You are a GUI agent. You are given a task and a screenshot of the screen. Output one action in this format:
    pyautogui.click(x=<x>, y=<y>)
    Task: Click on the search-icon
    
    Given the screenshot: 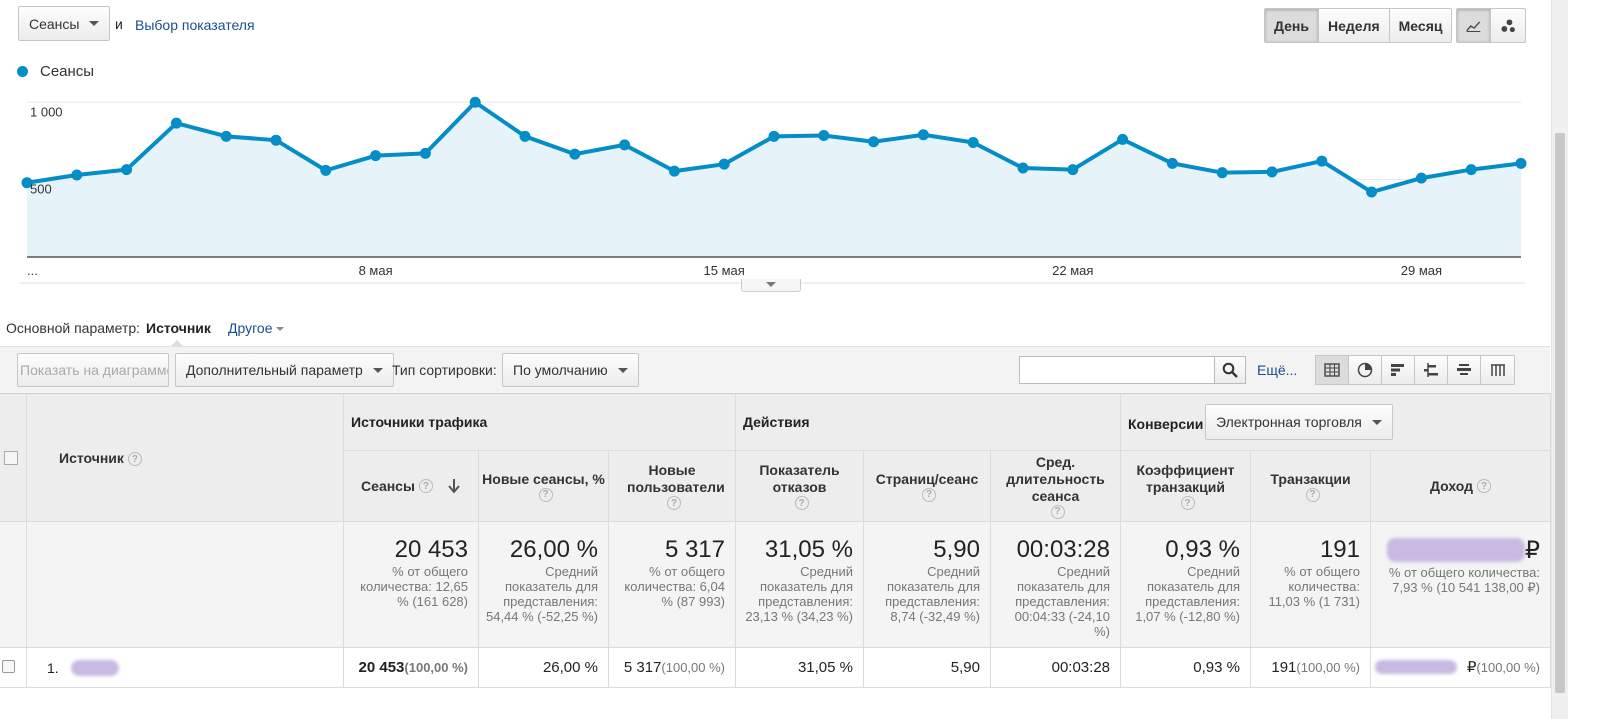 What is the action you would take?
    pyautogui.click(x=1230, y=370)
    